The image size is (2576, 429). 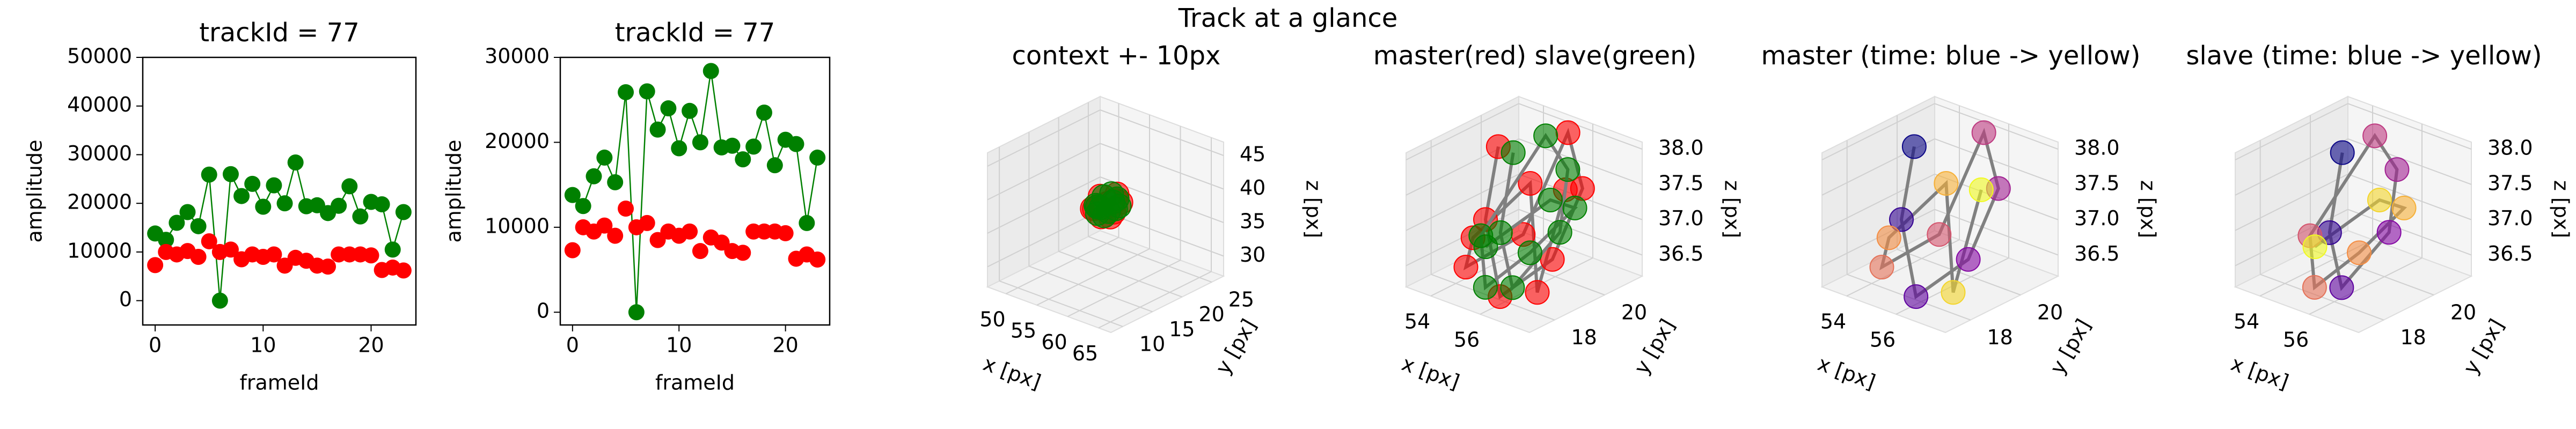 I want to click on y-tick-label: 25, so click(x=1241, y=300).